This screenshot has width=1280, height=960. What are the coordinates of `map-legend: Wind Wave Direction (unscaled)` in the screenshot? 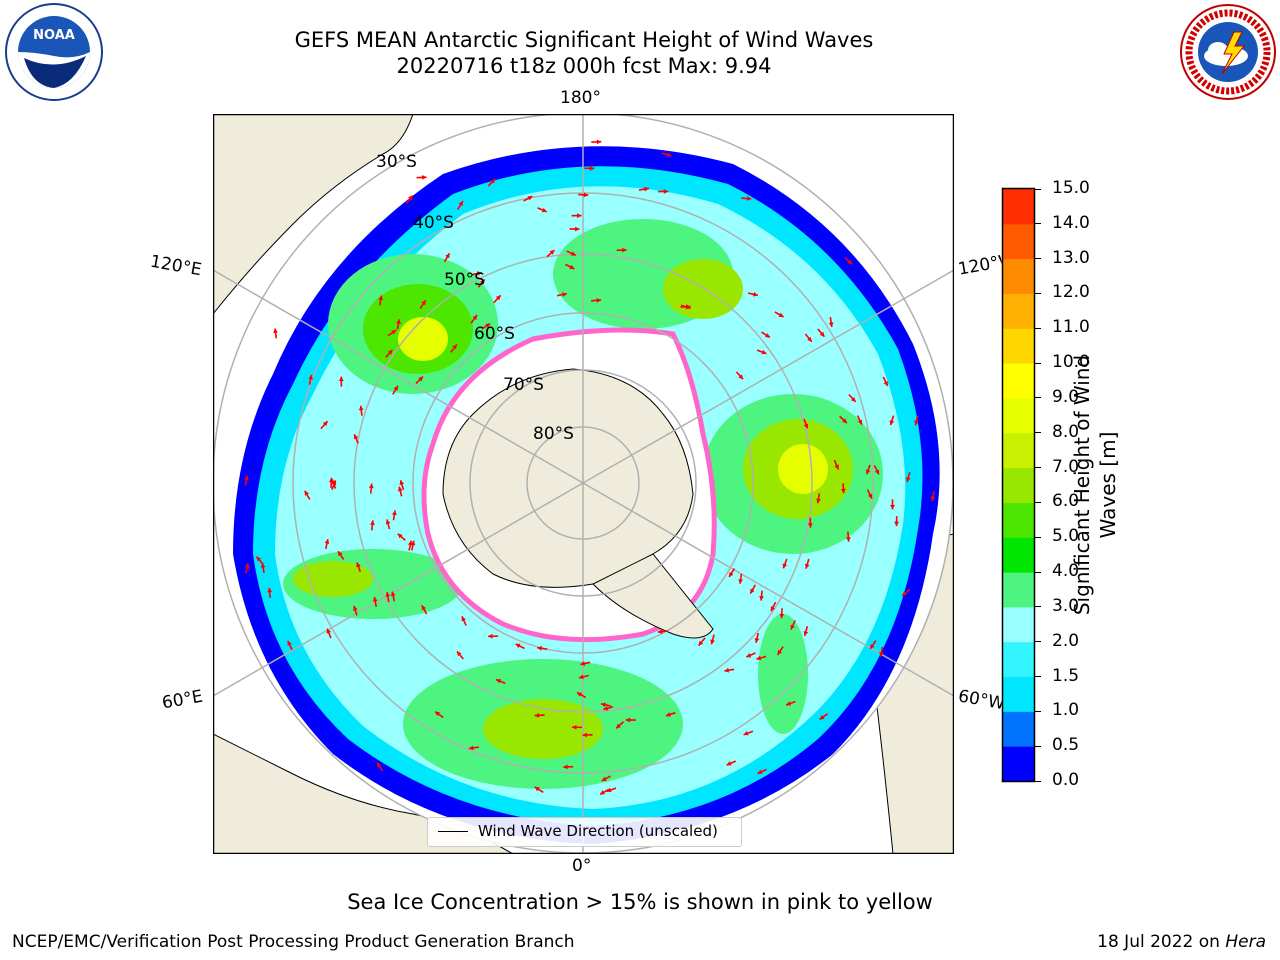 It's located at (584, 832).